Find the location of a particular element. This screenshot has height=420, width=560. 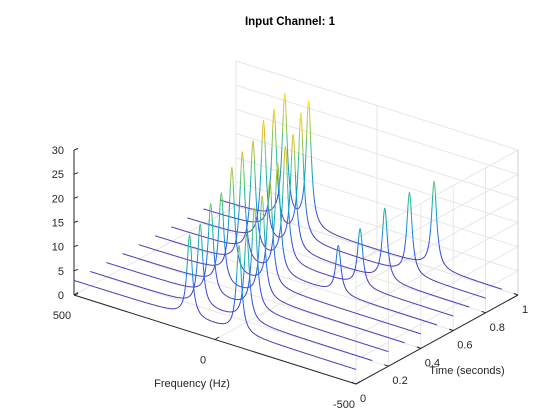

z-tick-mark is located at coordinates (76, 270).